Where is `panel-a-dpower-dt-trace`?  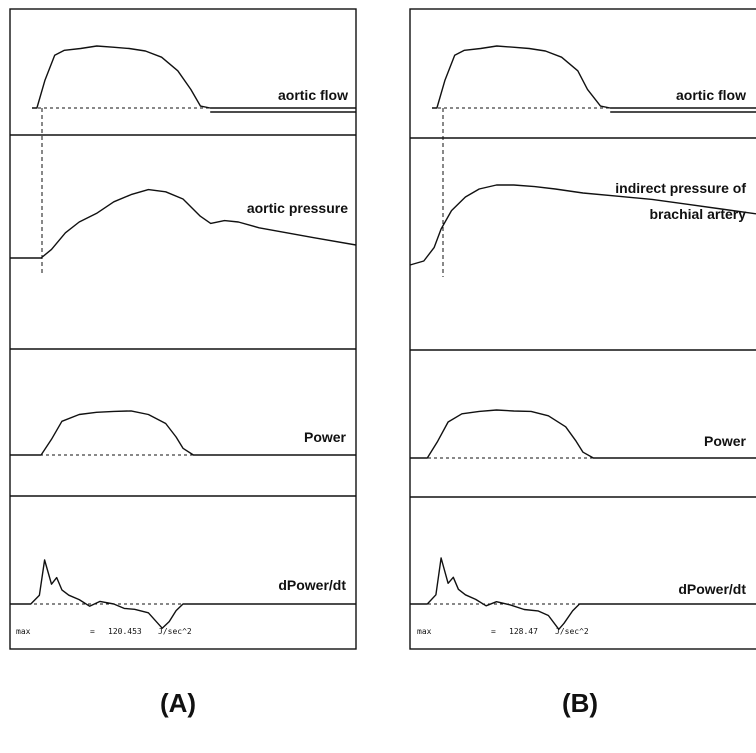 panel-a-dpower-dt-trace is located at coordinates (183, 594).